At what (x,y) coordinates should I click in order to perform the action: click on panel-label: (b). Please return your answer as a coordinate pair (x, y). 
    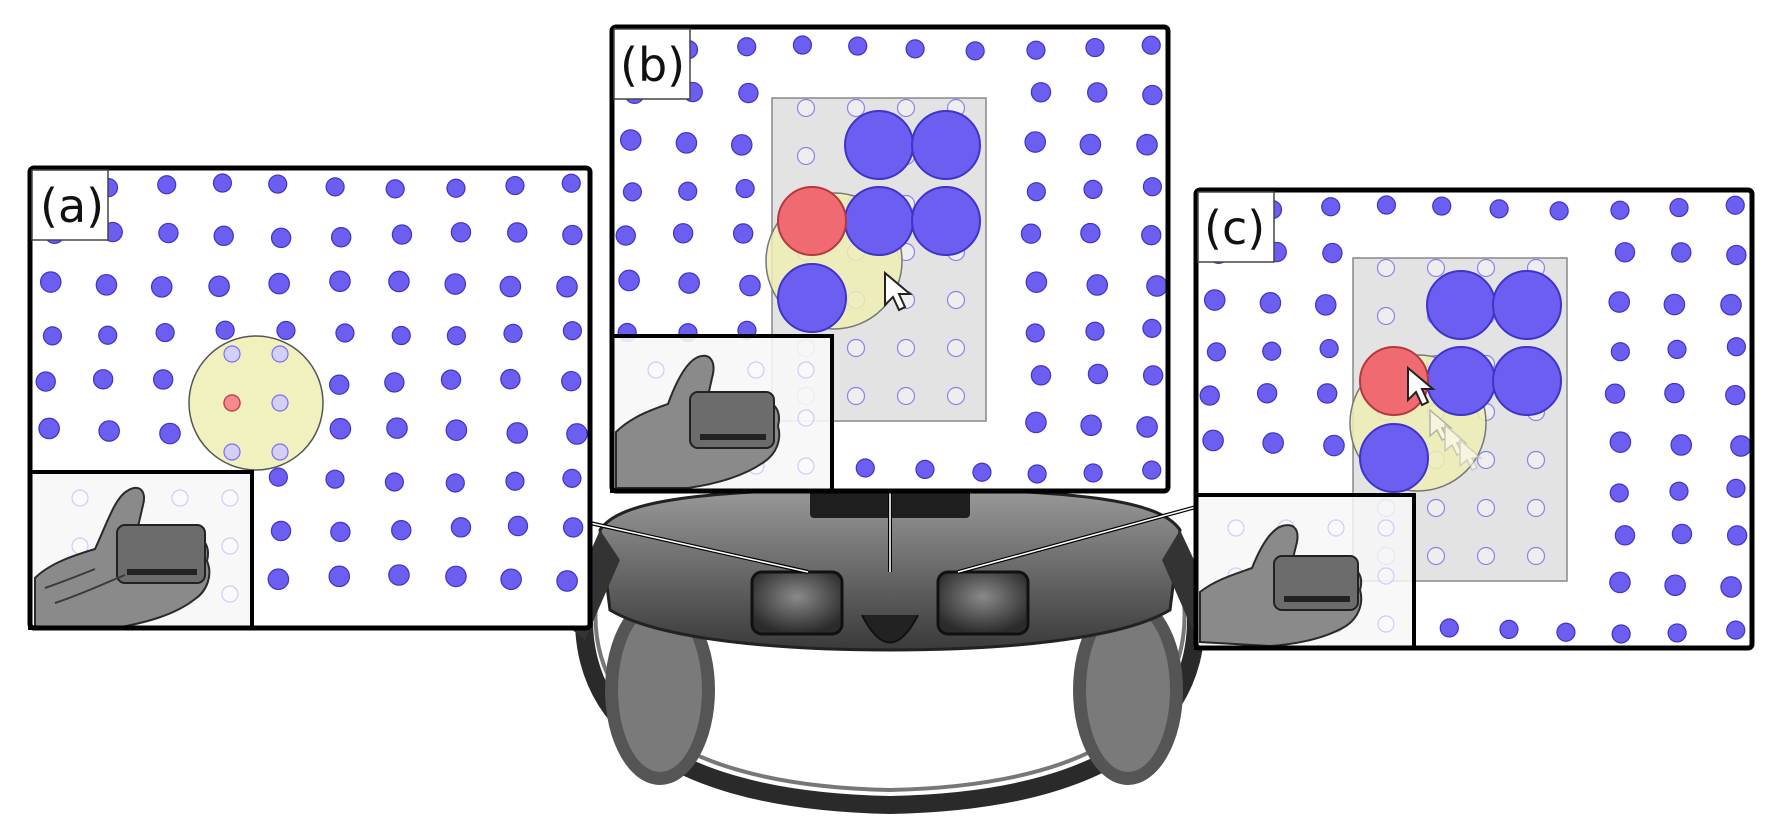
    Looking at the image, I should click on (652, 65).